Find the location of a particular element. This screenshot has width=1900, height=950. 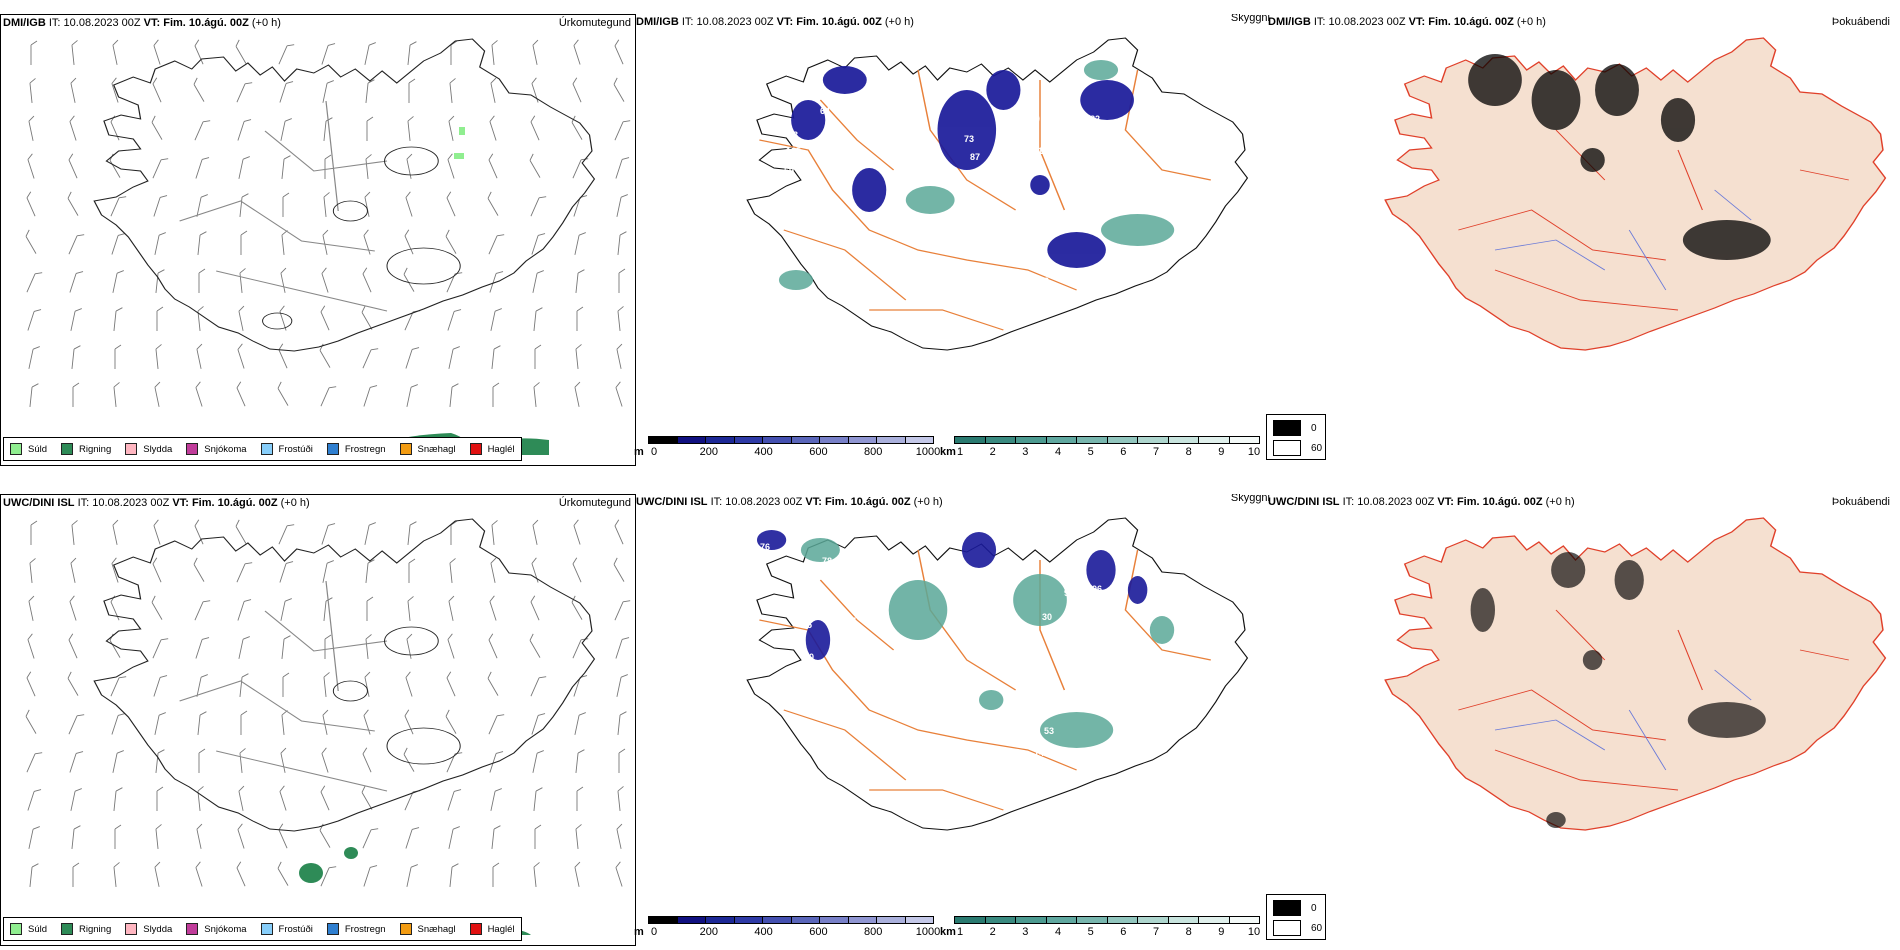

fog-legend: 0 60 is located at coordinates (1296, 437).